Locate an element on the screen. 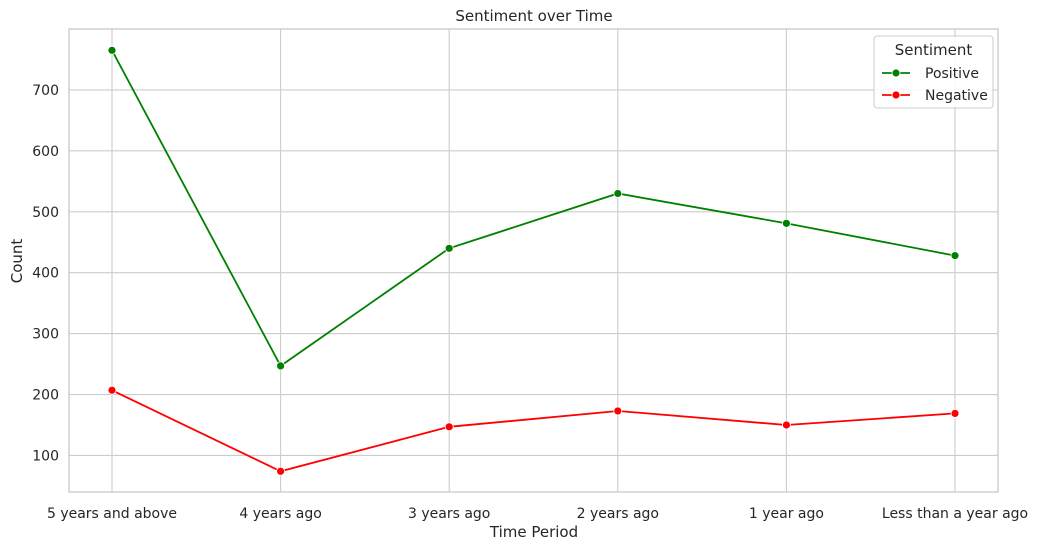 The image size is (1038, 550). y-tick-label: 700 is located at coordinates (45, 91).